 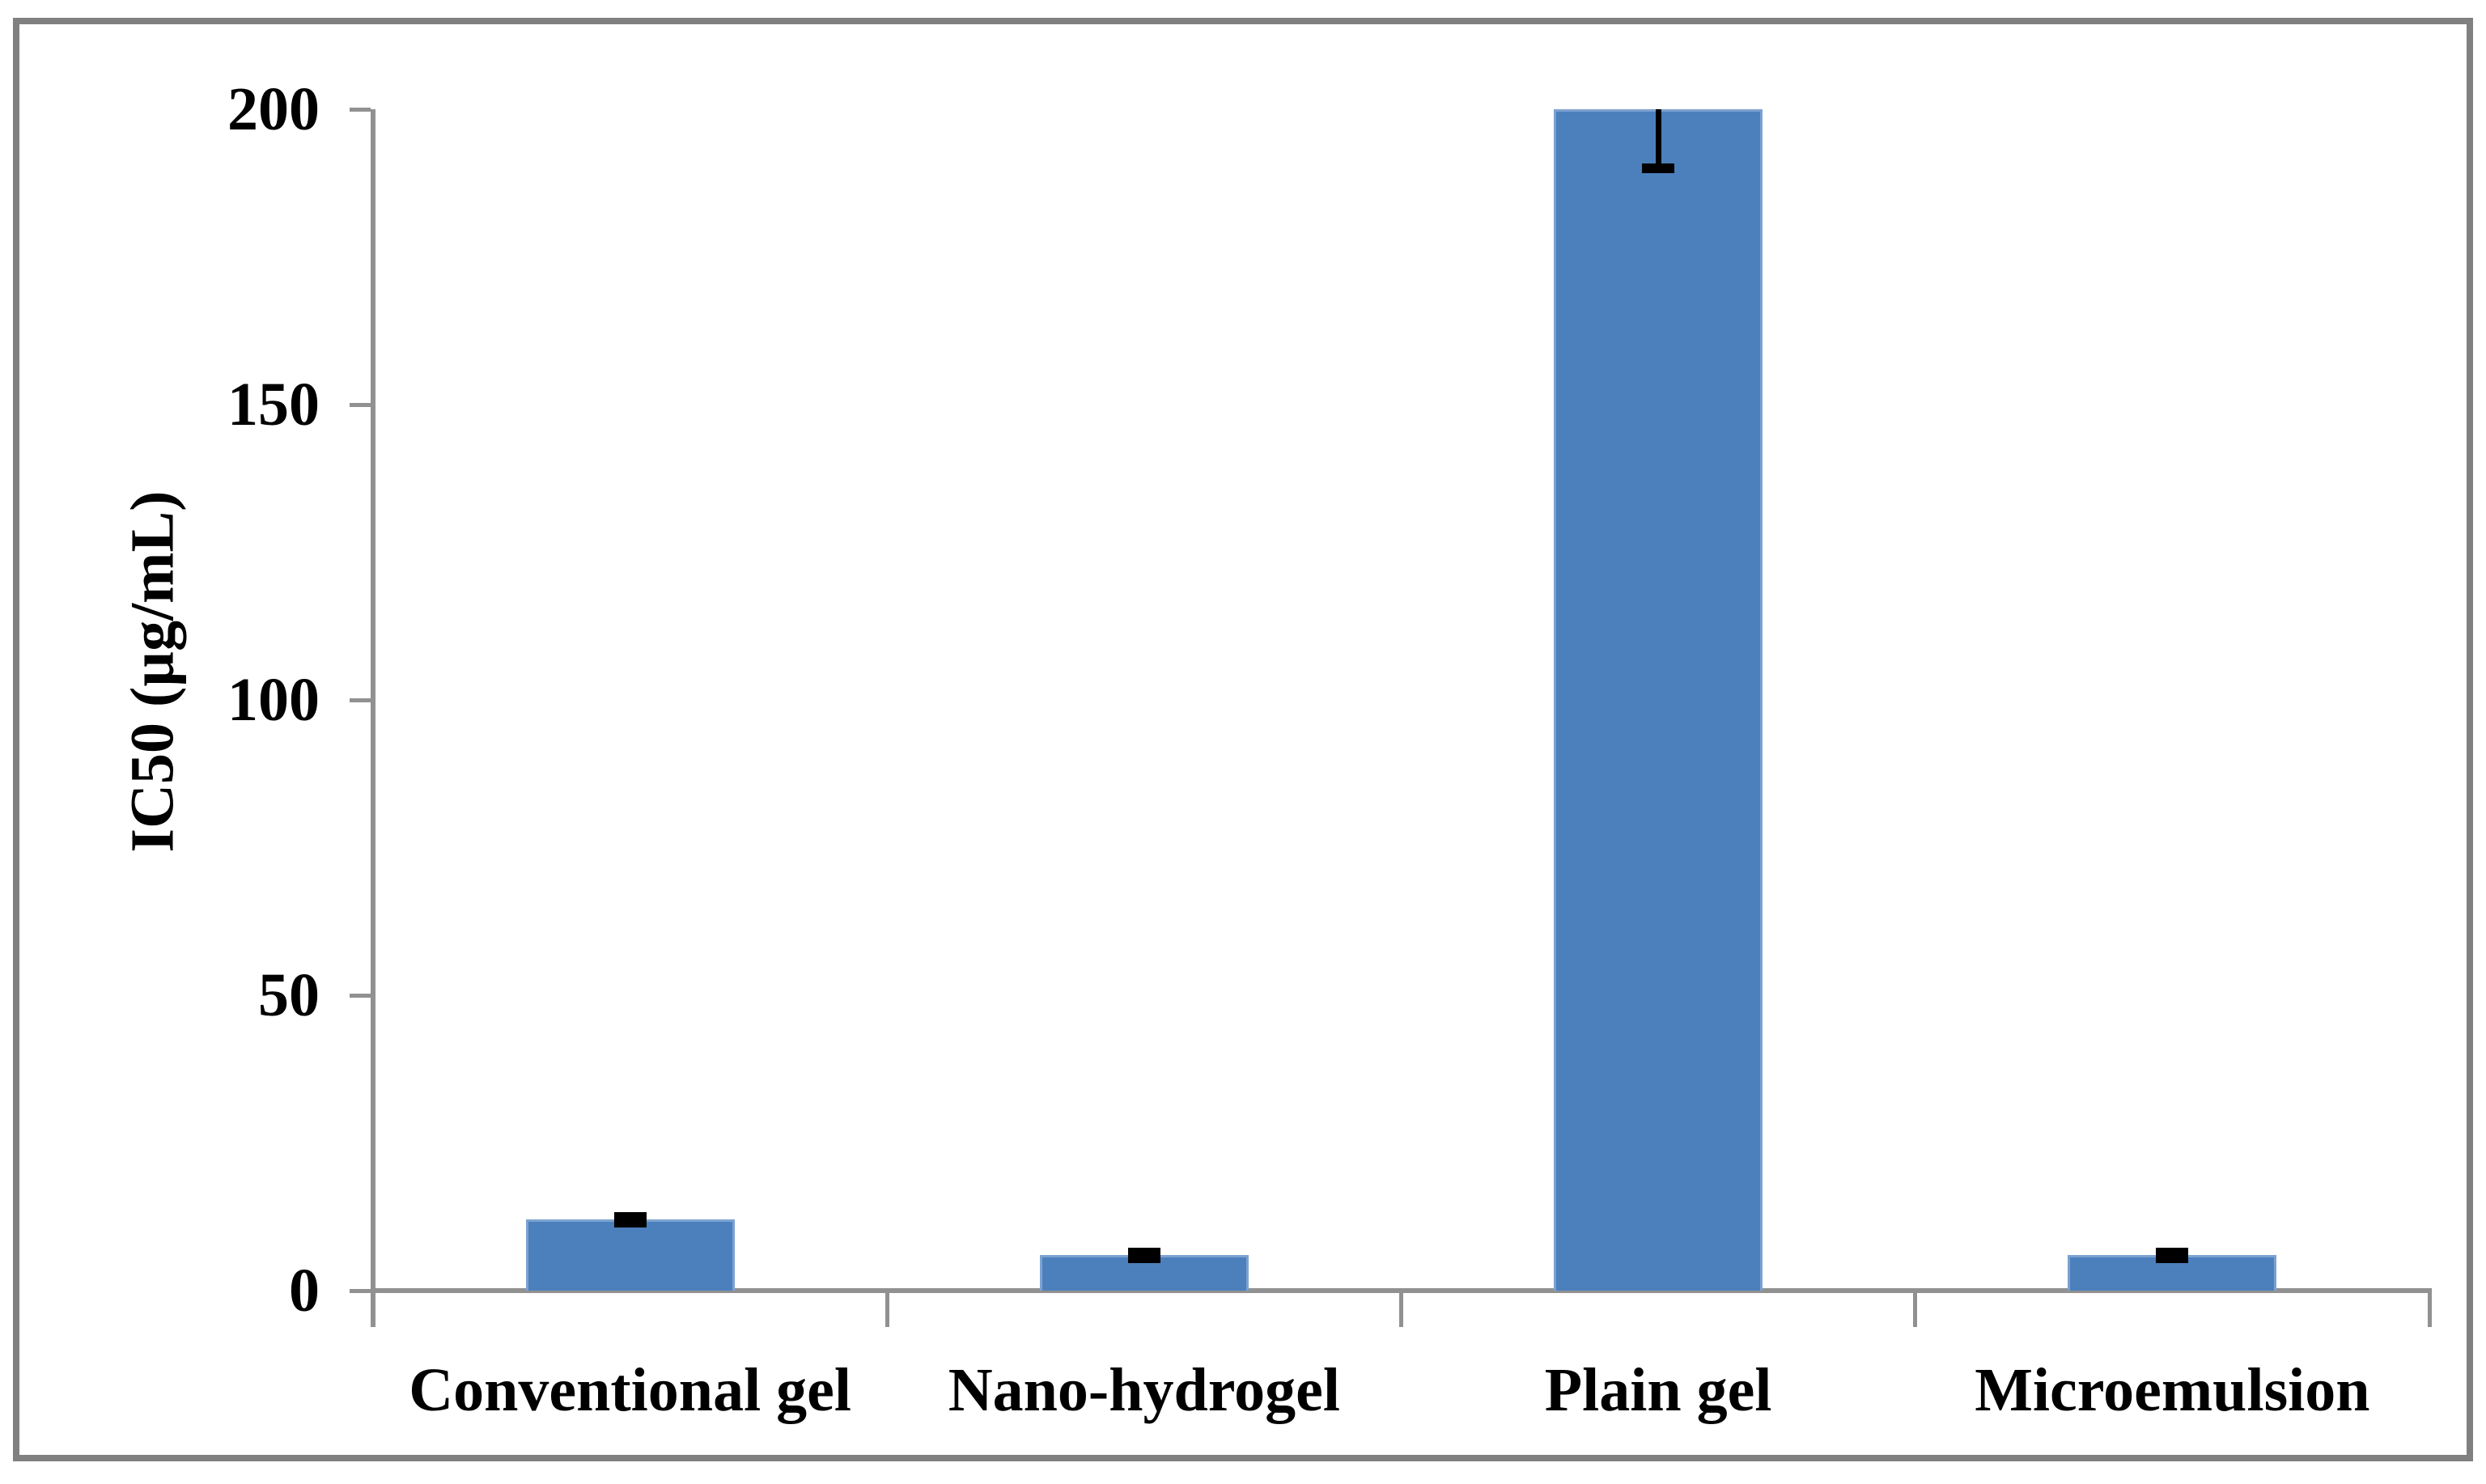 What do you see at coordinates (2172, 1390) in the screenshot?
I see `category-label-microemulsion: Microemulsion` at bounding box center [2172, 1390].